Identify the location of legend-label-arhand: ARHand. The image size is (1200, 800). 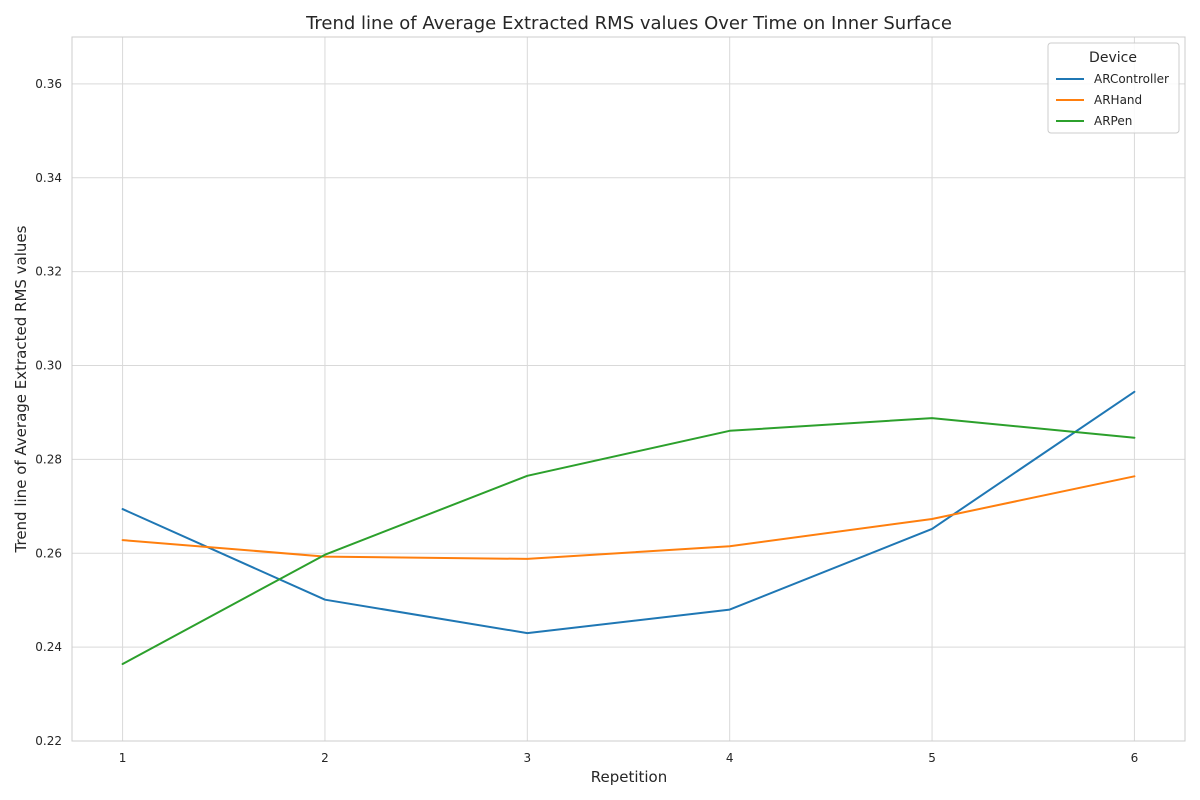
(1118, 100).